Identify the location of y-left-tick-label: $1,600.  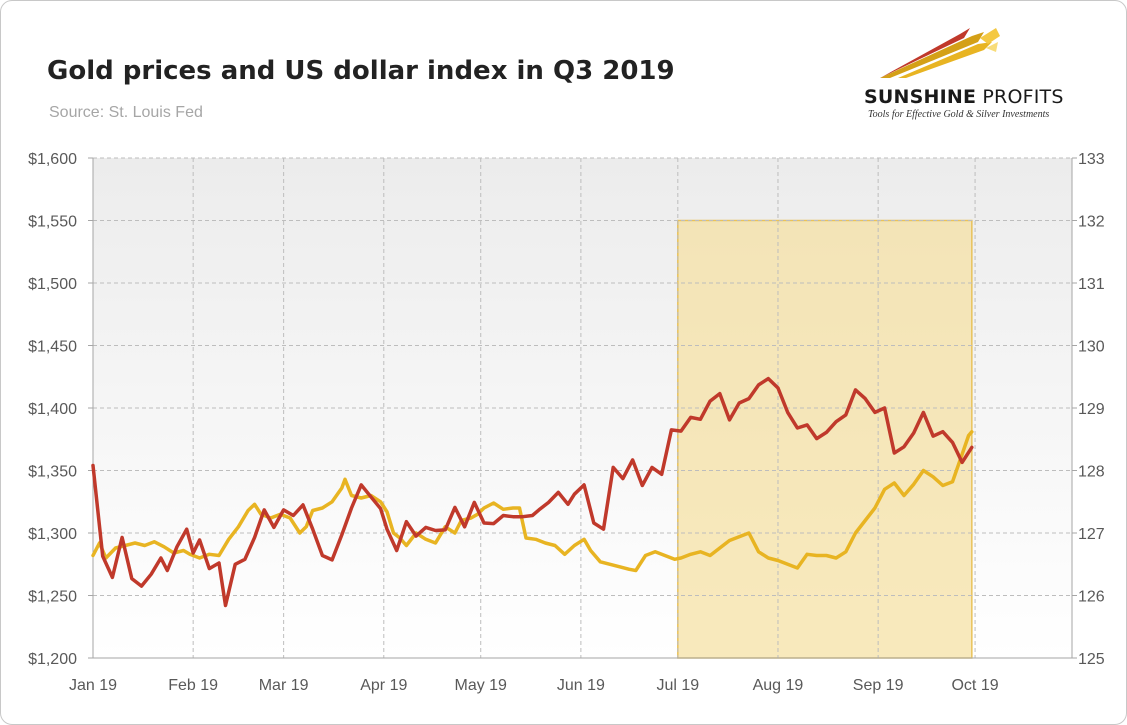
(52, 159).